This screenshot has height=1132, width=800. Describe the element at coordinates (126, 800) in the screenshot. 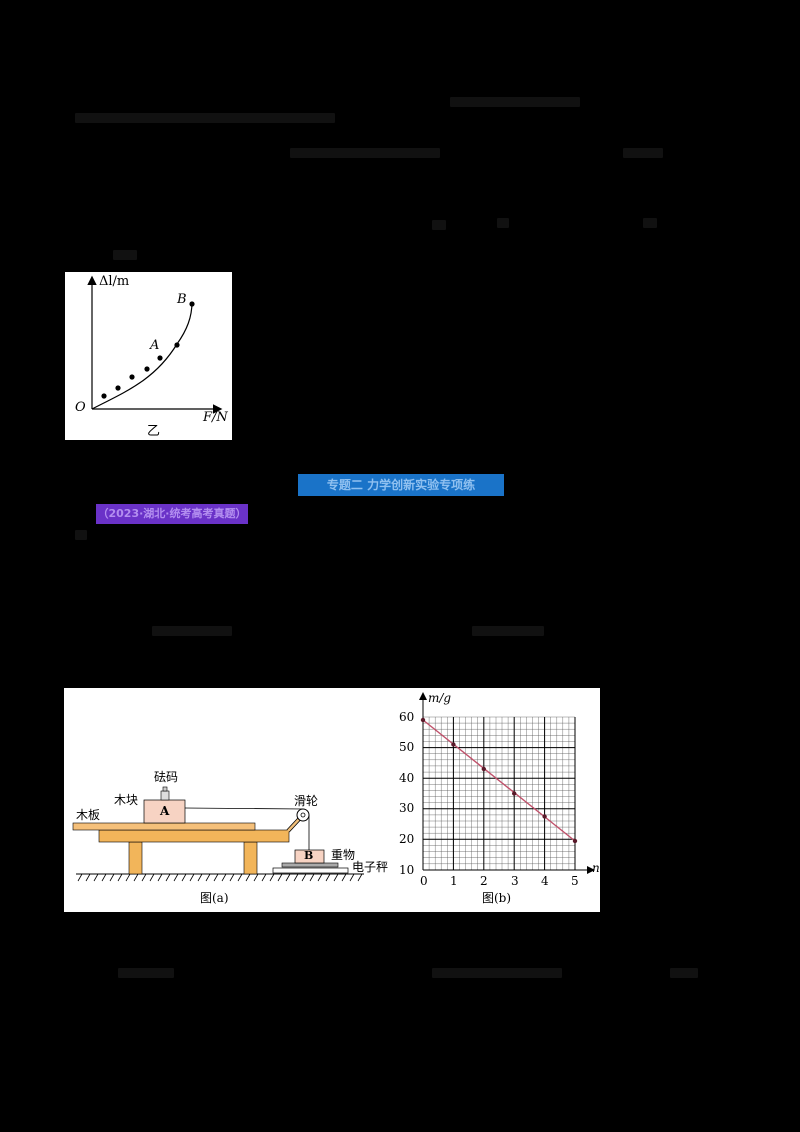

I see `label-block: 木块` at that location.